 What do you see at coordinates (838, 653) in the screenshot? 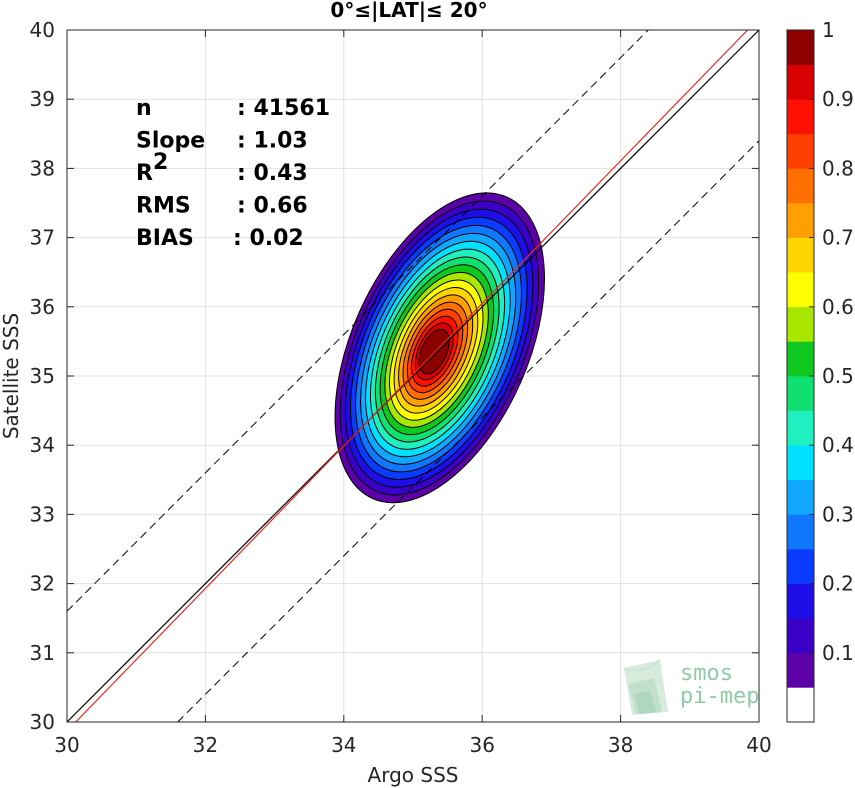
I see `colorbar-tick-label: 0.1` at bounding box center [838, 653].